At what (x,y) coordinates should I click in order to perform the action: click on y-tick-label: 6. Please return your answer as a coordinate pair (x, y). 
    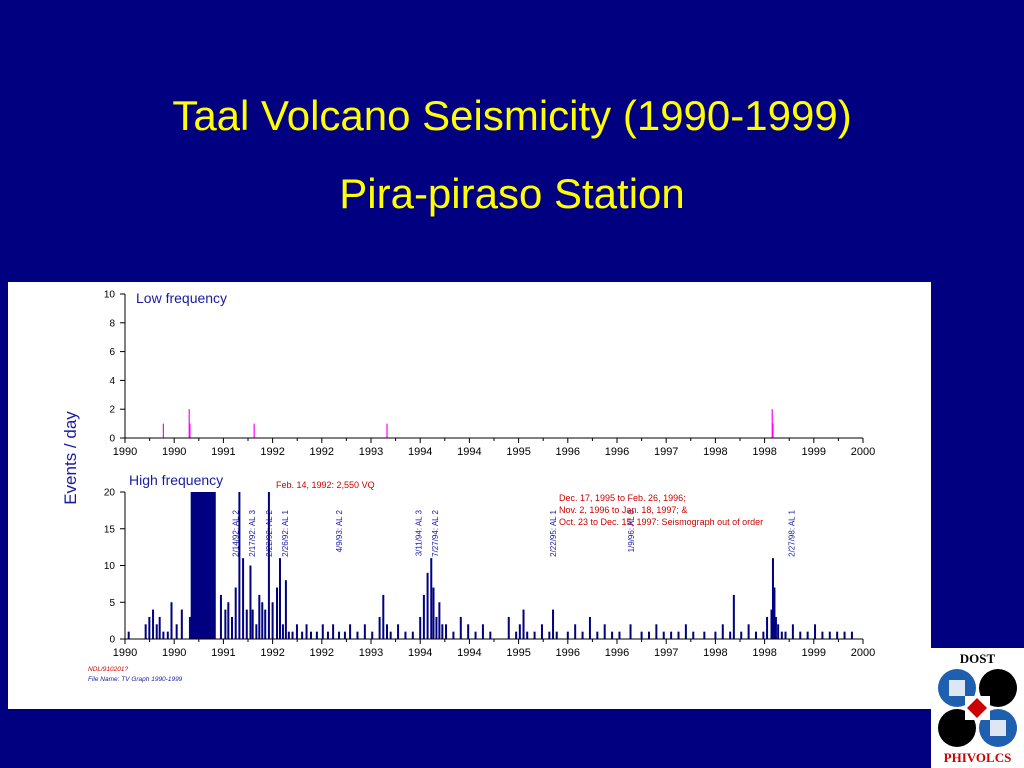
    Looking at the image, I should click on (112, 352).